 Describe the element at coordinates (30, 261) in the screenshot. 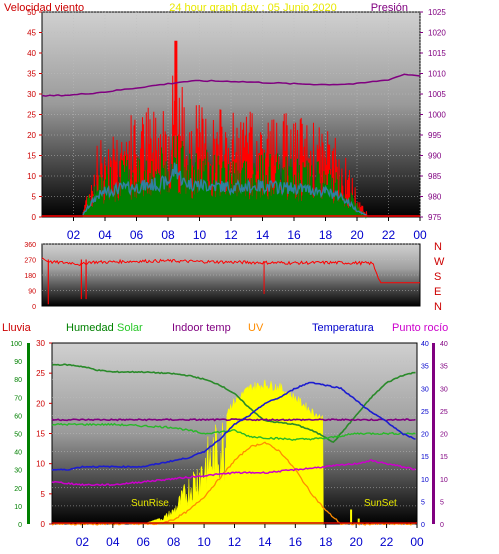

I see `direction-y-tick: 270` at that location.